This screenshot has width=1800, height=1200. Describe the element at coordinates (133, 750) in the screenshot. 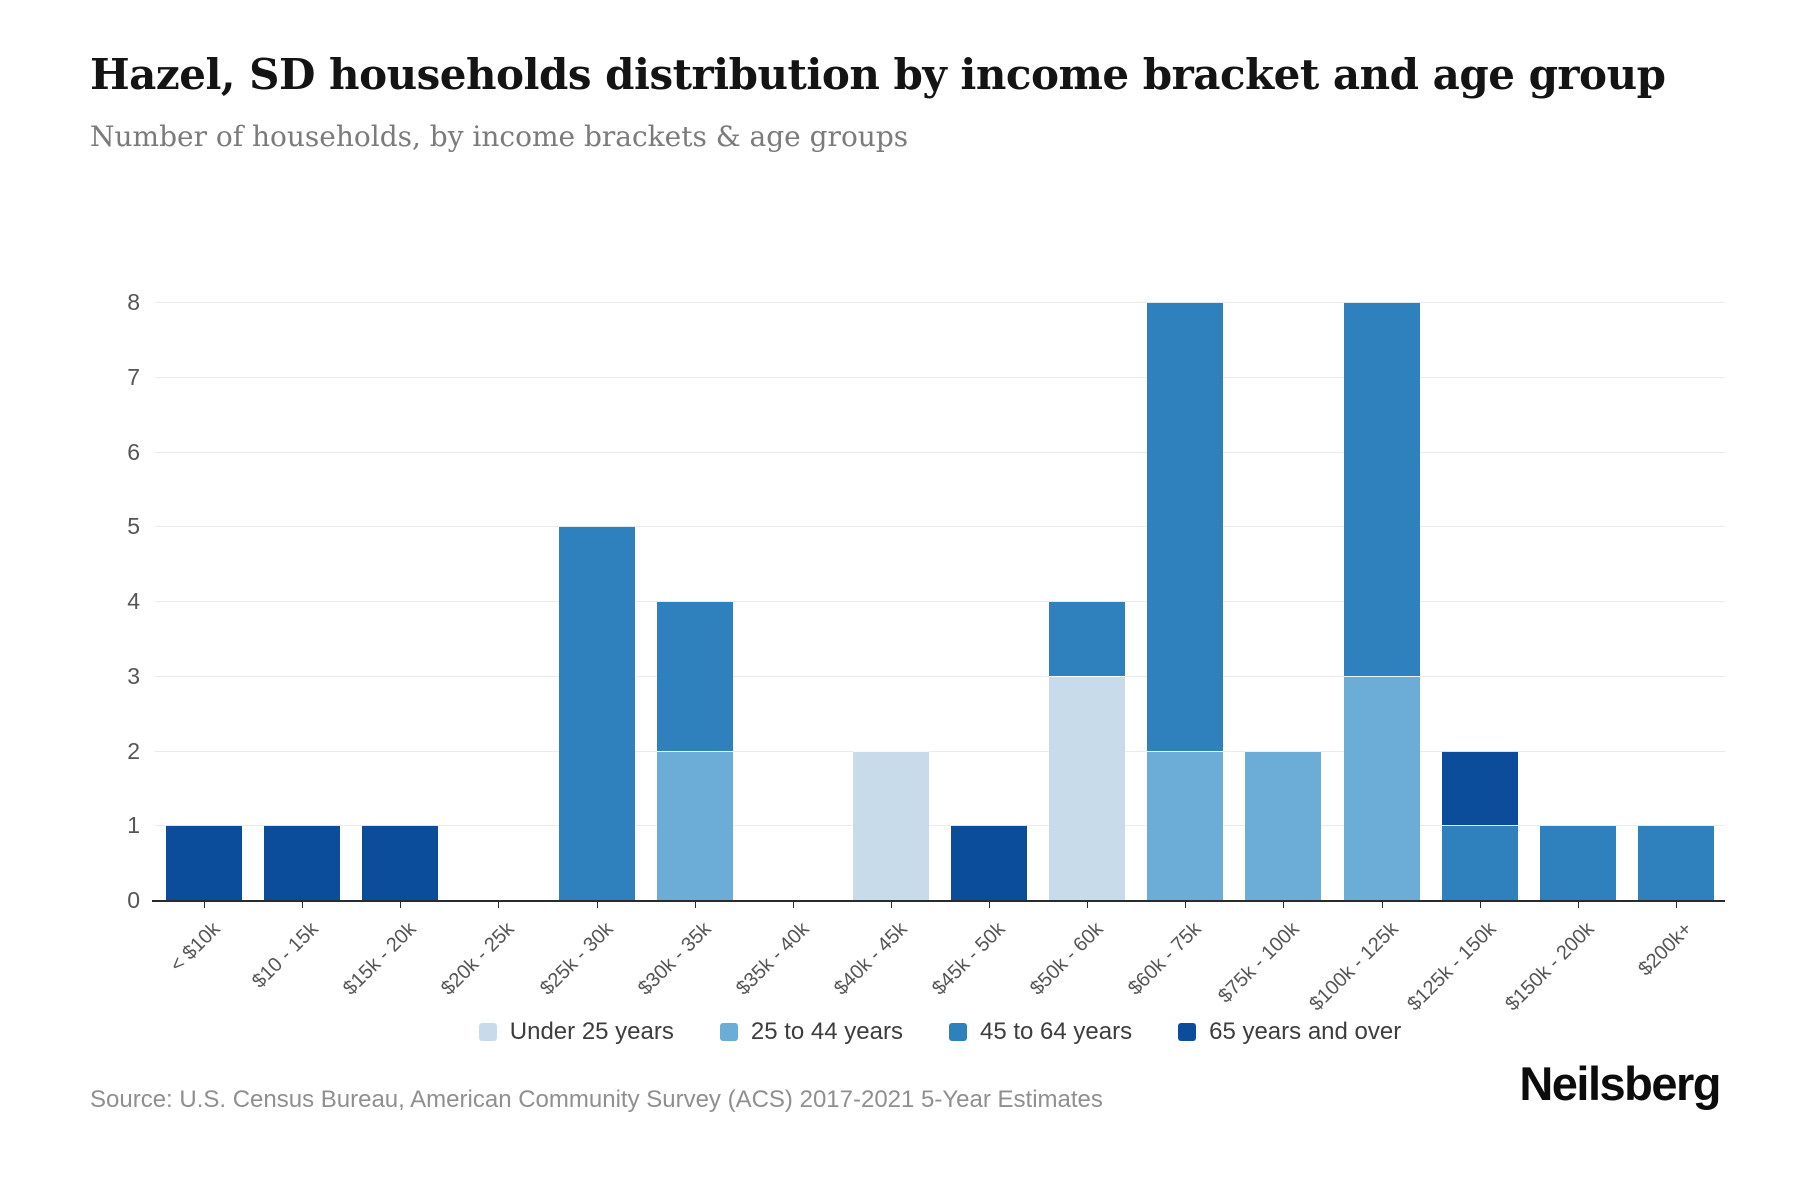

I see `y-axis-tick-label: 2` at that location.